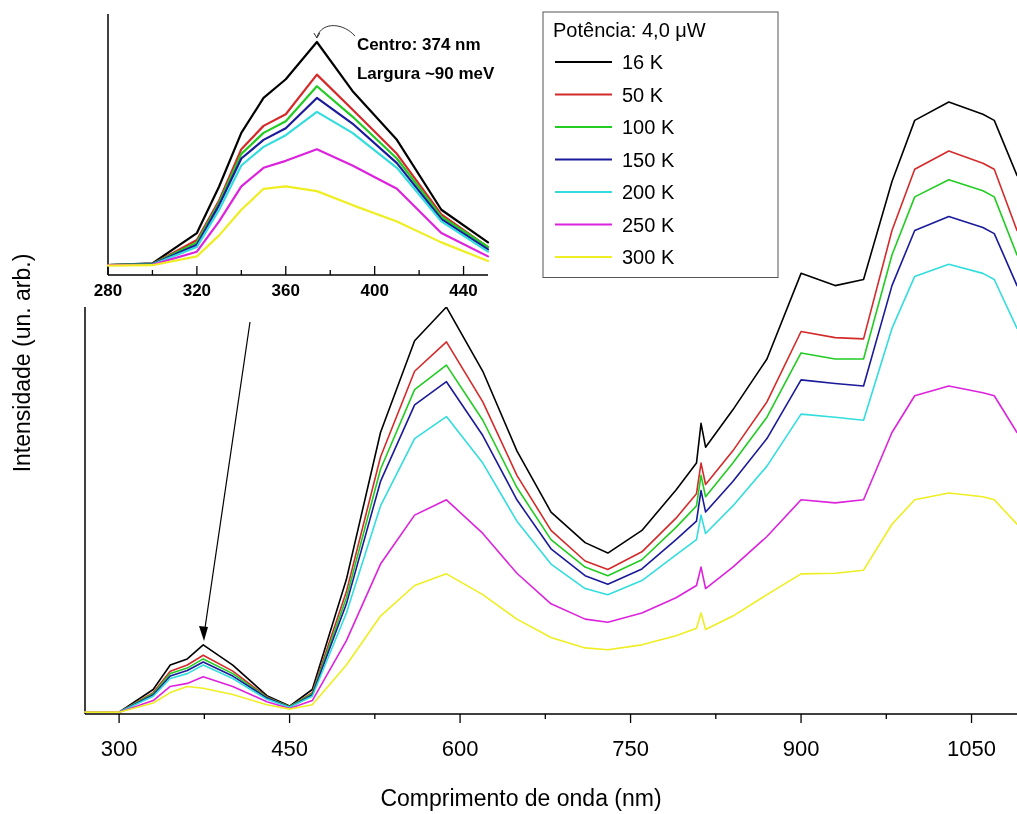 This screenshot has width=1017, height=814. Describe the element at coordinates (22, 363) in the screenshot. I see `y-axis-title: Intensidade (un. arb.)` at that location.